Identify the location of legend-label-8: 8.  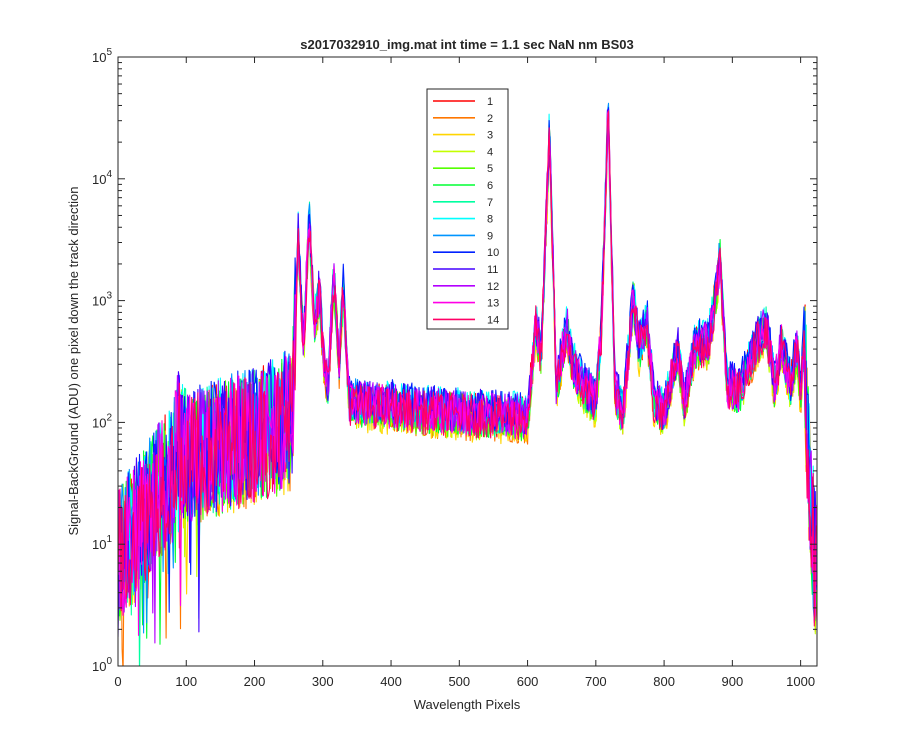
(490, 220).